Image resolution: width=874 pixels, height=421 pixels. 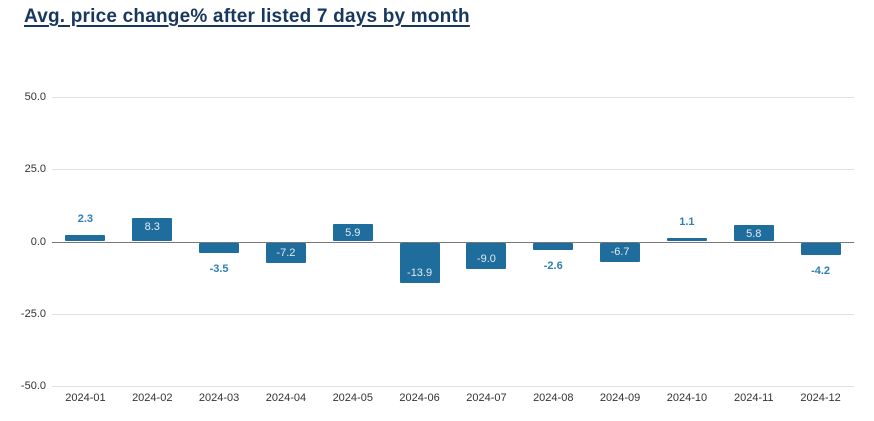 What do you see at coordinates (687, 222) in the screenshot?
I see `bar-value-label: 1.1` at bounding box center [687, 222].